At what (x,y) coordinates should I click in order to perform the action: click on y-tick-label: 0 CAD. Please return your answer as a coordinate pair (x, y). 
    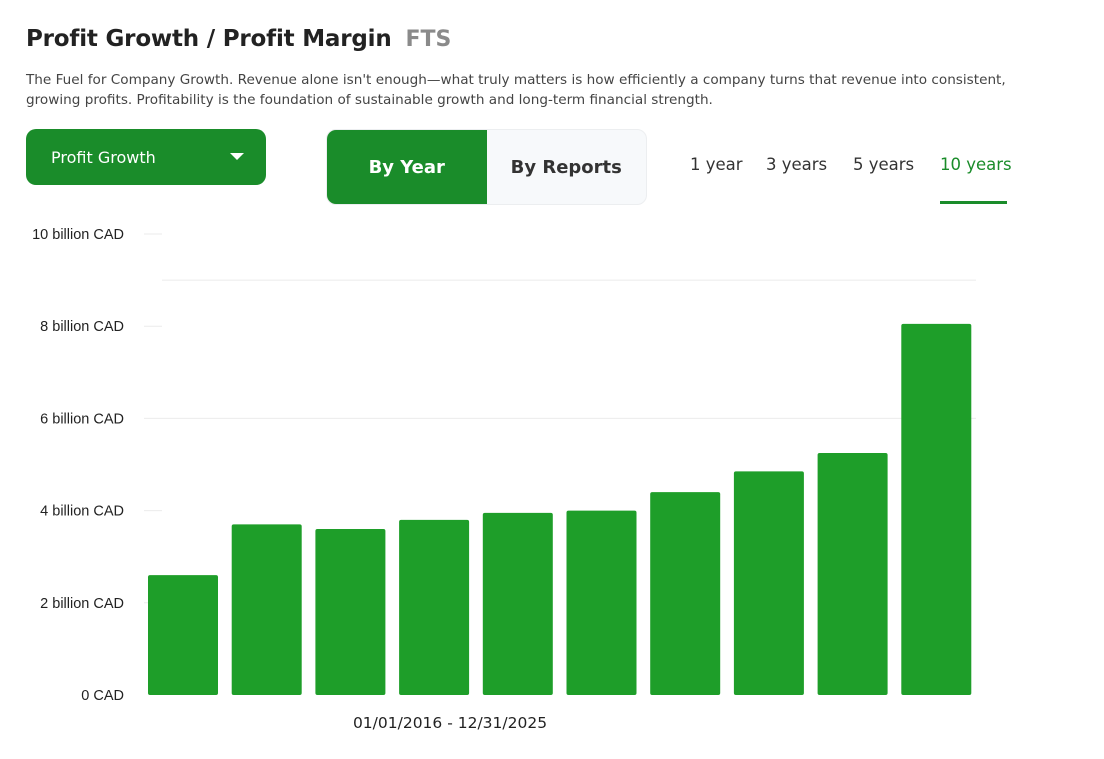
    Looking at the image, I should click on (102, 696).